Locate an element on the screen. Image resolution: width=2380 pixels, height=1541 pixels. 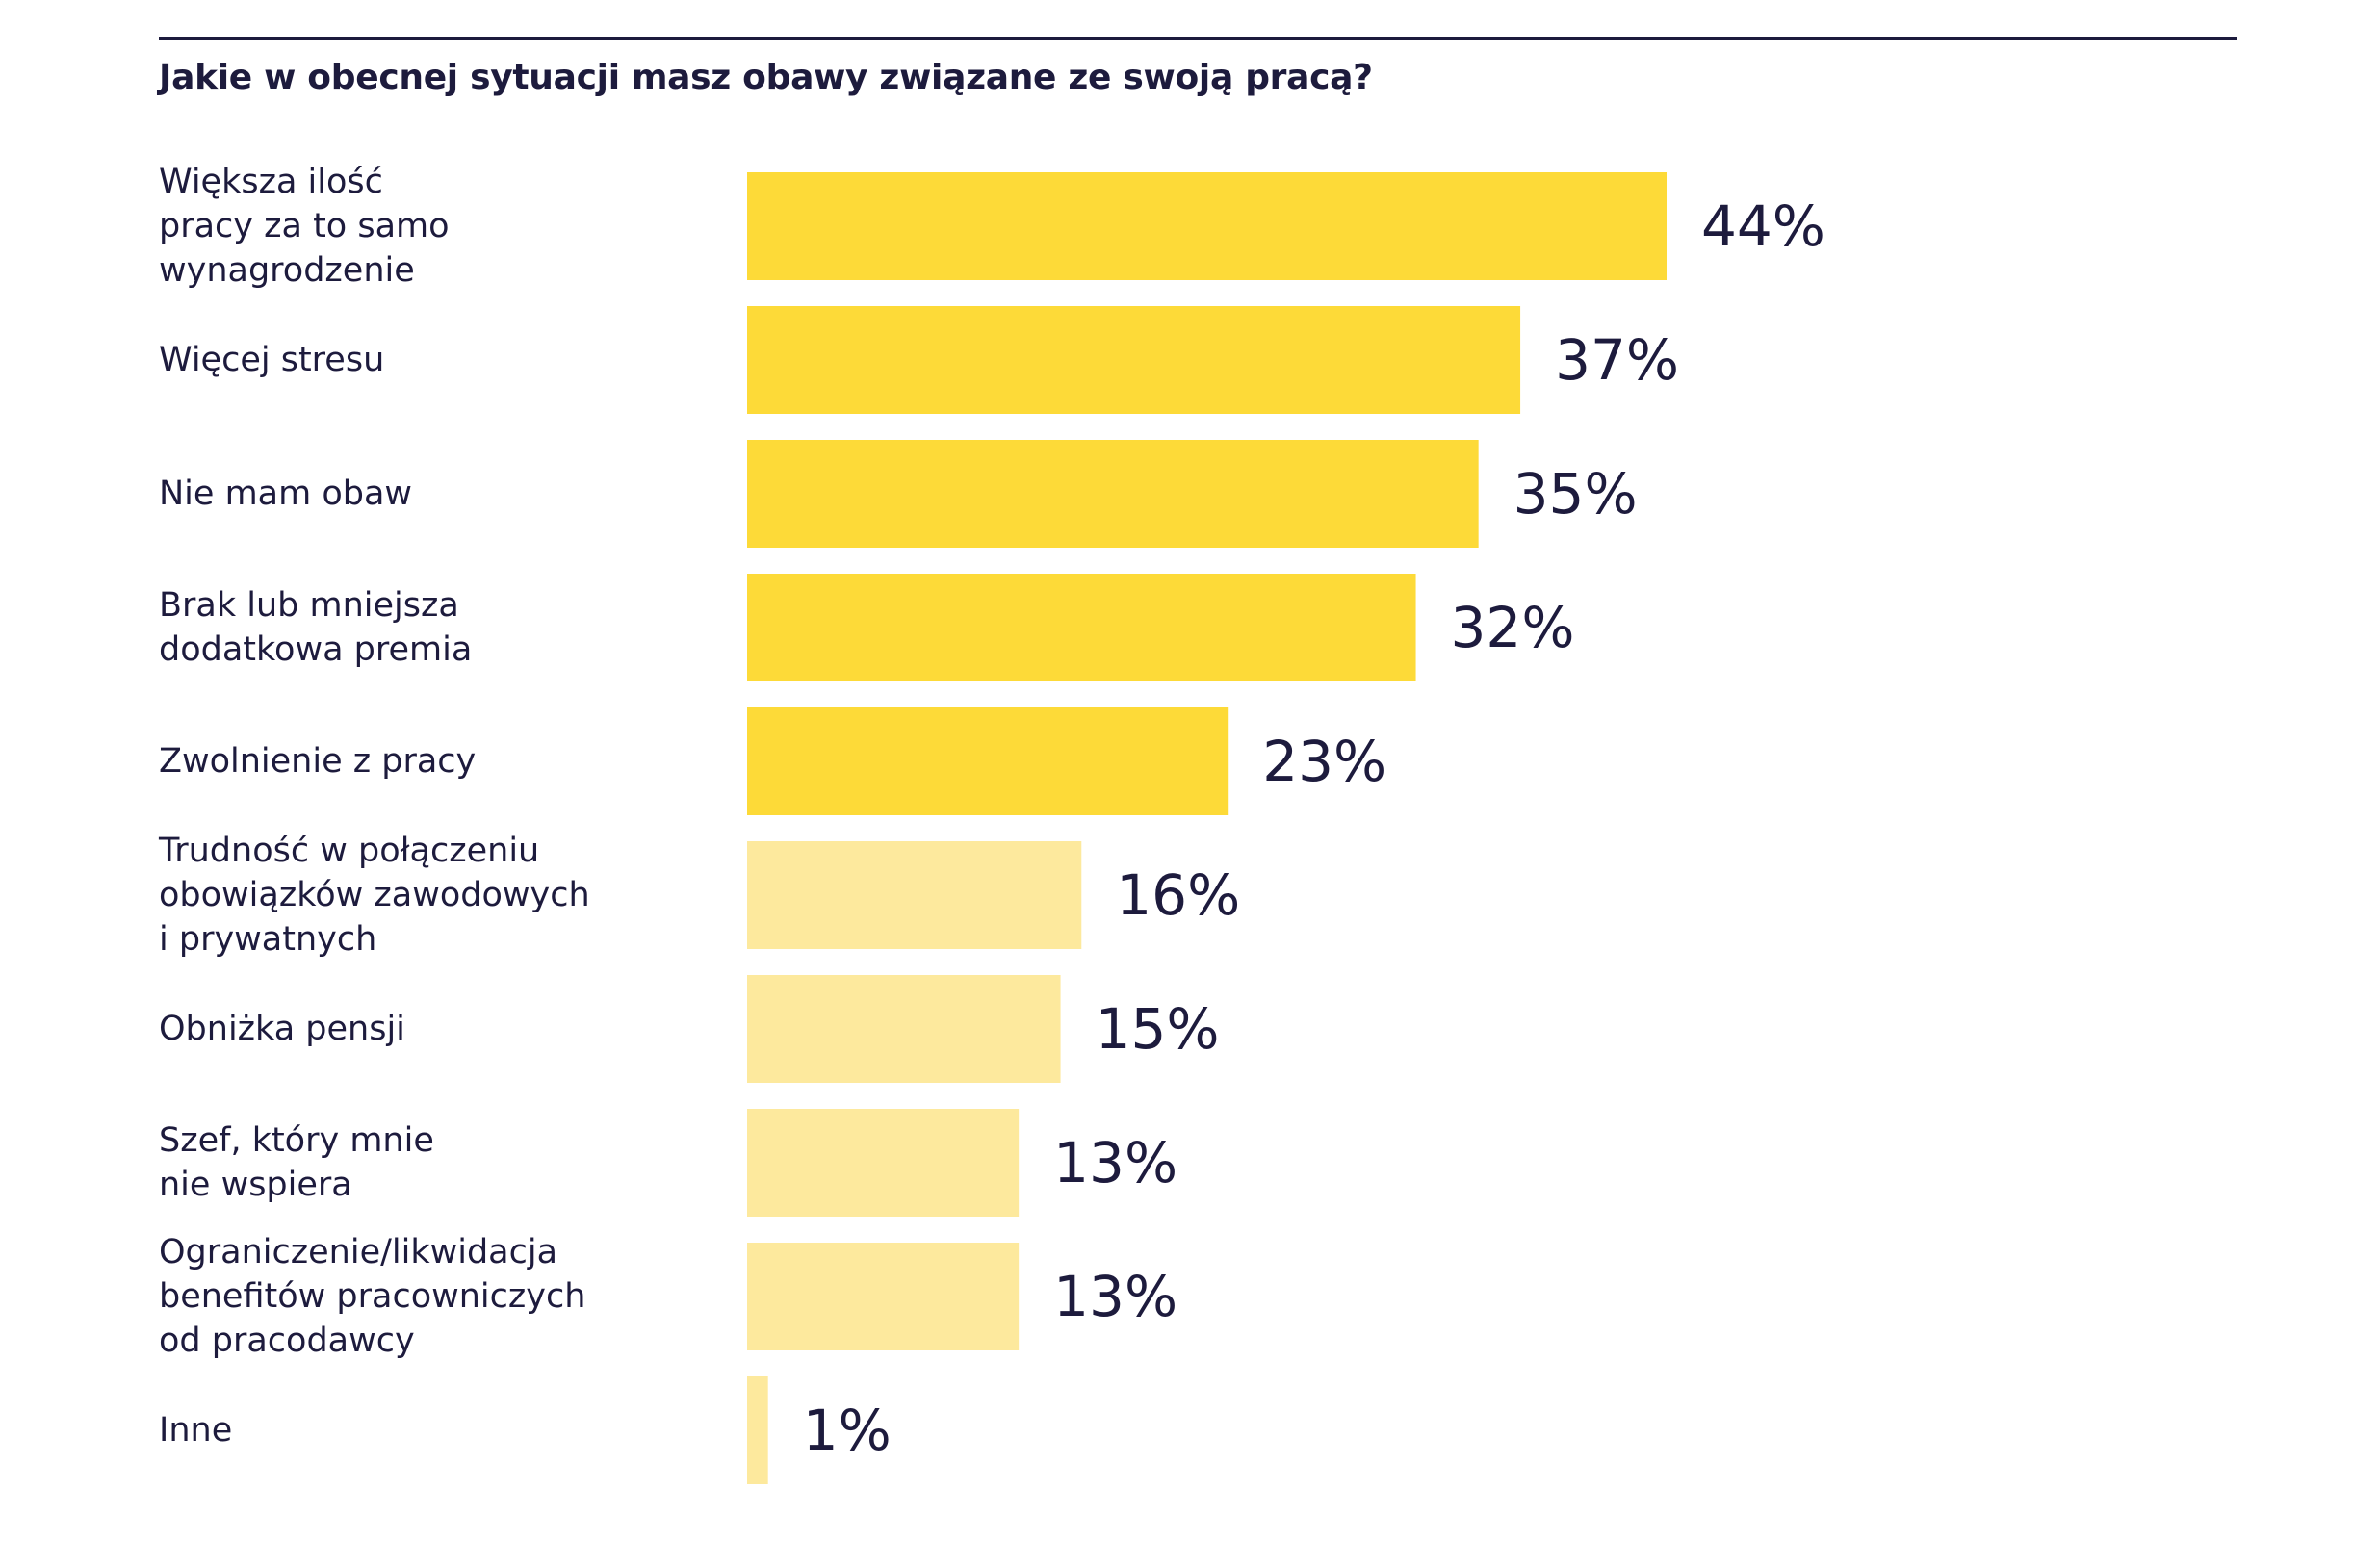
value-label-8: 13% is located at coordinates (1115, 1162).